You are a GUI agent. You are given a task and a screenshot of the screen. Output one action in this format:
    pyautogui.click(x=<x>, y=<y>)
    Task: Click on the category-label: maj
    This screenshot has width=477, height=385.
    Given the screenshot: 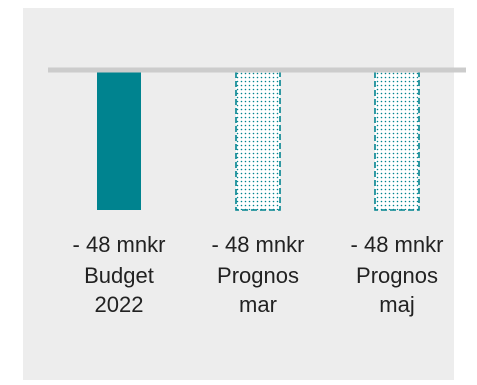 What is the action you would take?
    pyautogui.click(x=396, y=304)
    